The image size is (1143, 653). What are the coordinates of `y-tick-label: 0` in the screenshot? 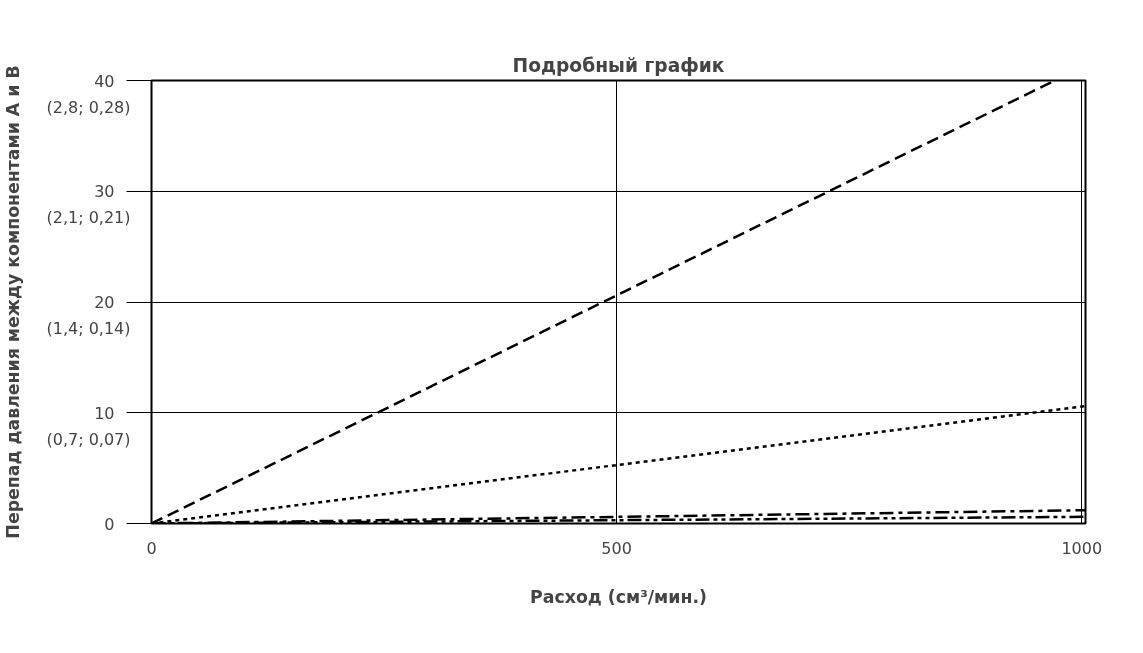 It's located at (109, 524).